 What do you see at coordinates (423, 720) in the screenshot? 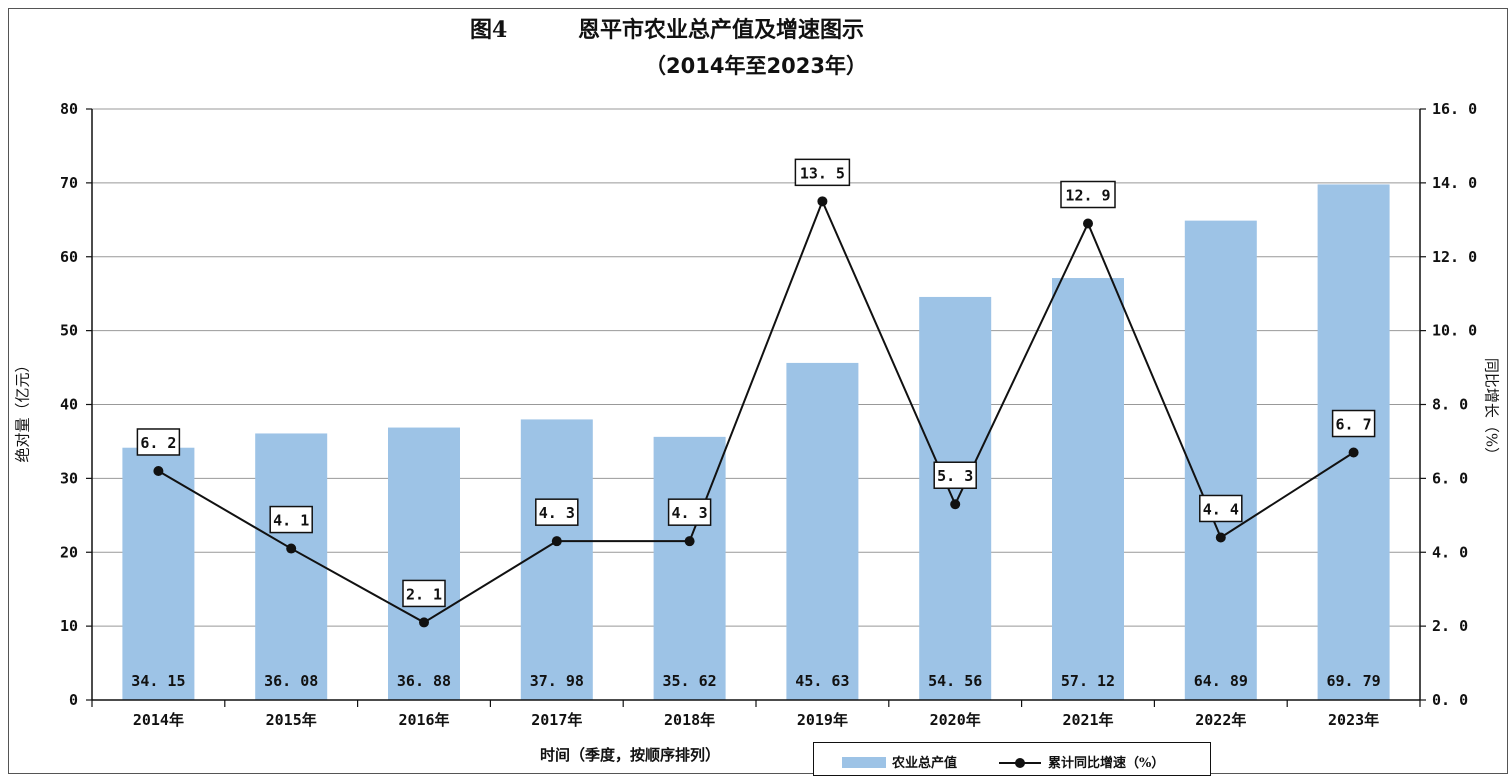
I see `x-tick-label: 2016年` at bounding box center [423, 720].